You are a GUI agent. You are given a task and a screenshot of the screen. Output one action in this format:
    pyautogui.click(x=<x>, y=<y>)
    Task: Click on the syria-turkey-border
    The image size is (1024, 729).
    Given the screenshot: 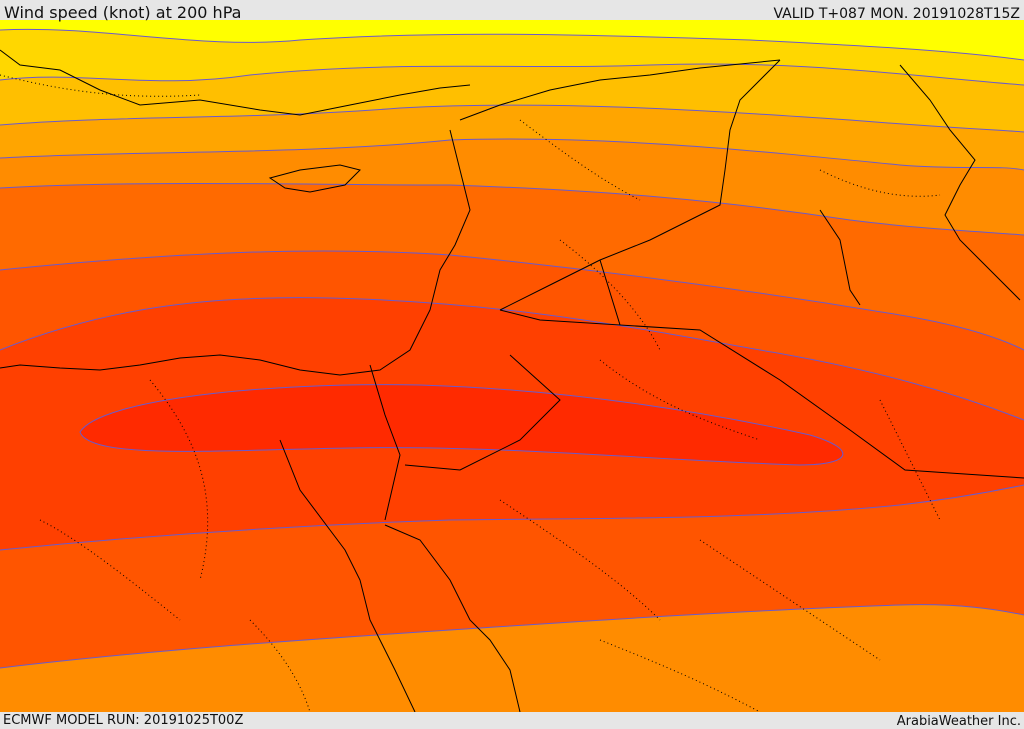 What is the action you would take?
    pyautogui.click(x=620, y=90)
    